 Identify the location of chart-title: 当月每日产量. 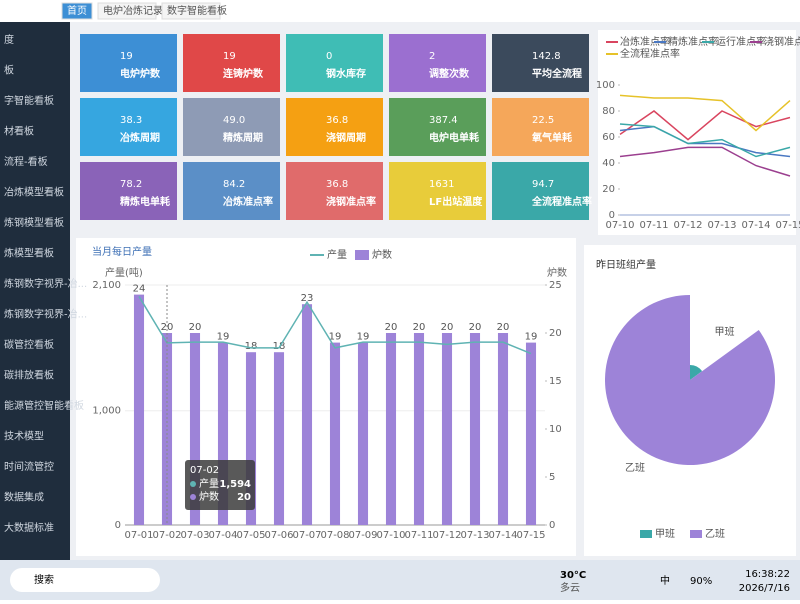
(122, 251).